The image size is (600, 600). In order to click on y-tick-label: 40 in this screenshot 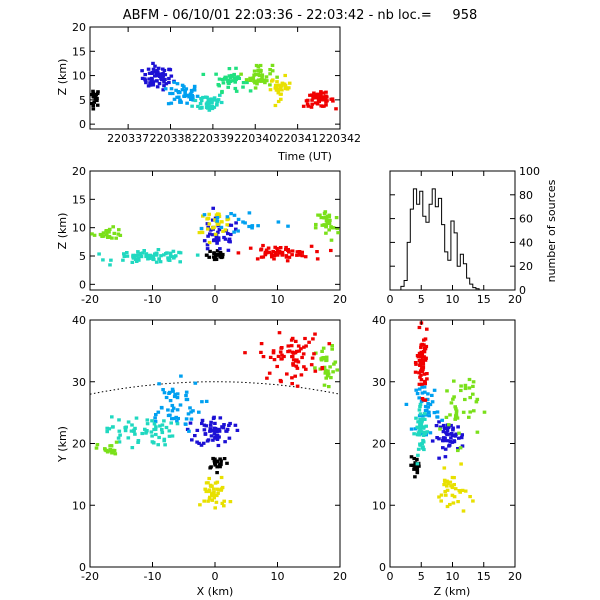, I will do `click(526, 242)`.